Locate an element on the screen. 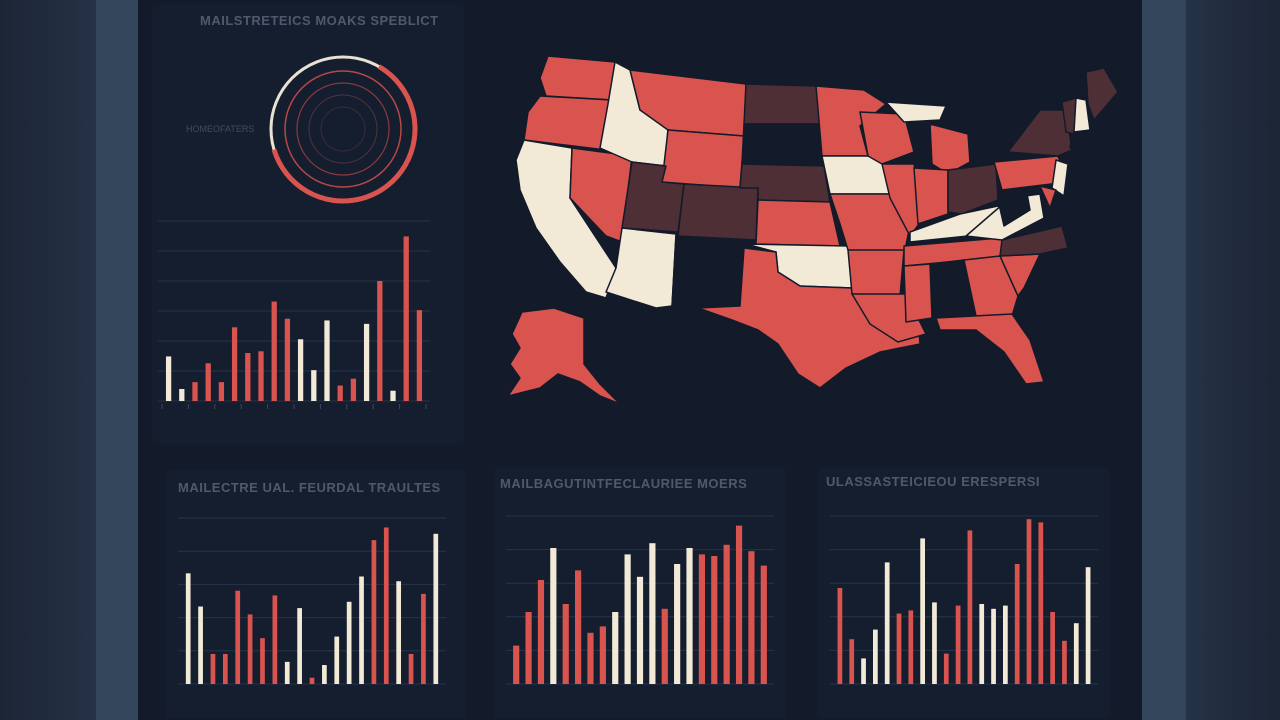  bottom-right-panel is located at coordinates (964, 593).